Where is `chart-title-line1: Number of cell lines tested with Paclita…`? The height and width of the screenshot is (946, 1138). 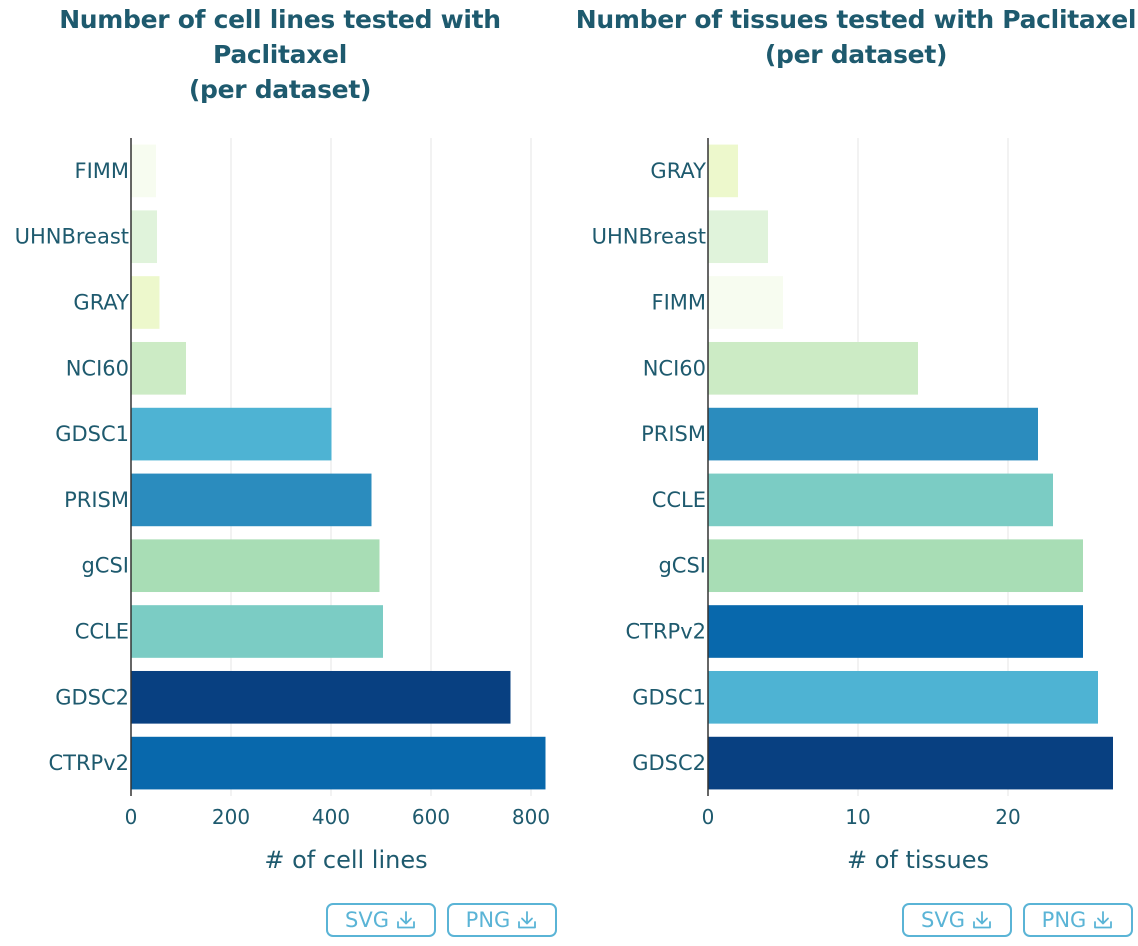
chart-title-line1: Number of cell lines tested with Paclita… is located at coordinates (280, 37).